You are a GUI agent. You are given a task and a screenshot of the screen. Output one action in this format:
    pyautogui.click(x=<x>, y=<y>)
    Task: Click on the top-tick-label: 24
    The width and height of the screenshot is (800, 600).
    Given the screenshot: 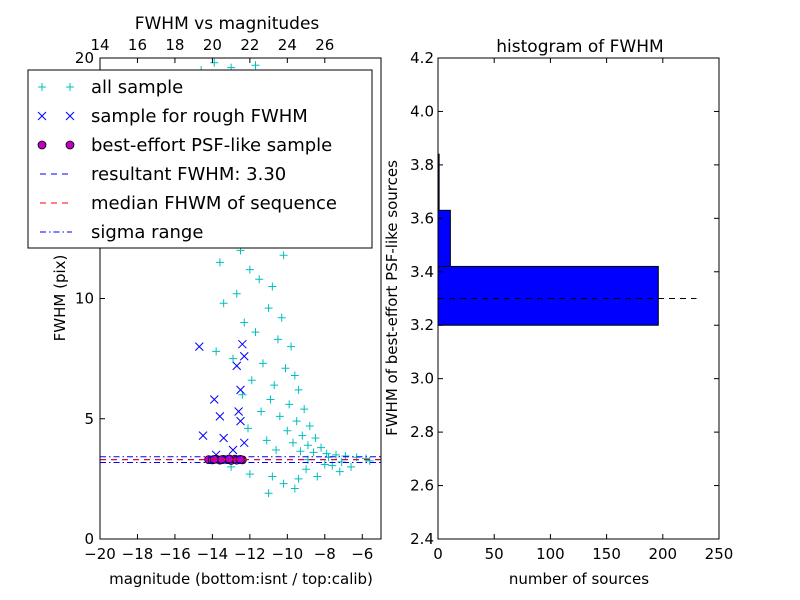 What is the action you would take?
    pyautogui.click(x=287, y=45)
    